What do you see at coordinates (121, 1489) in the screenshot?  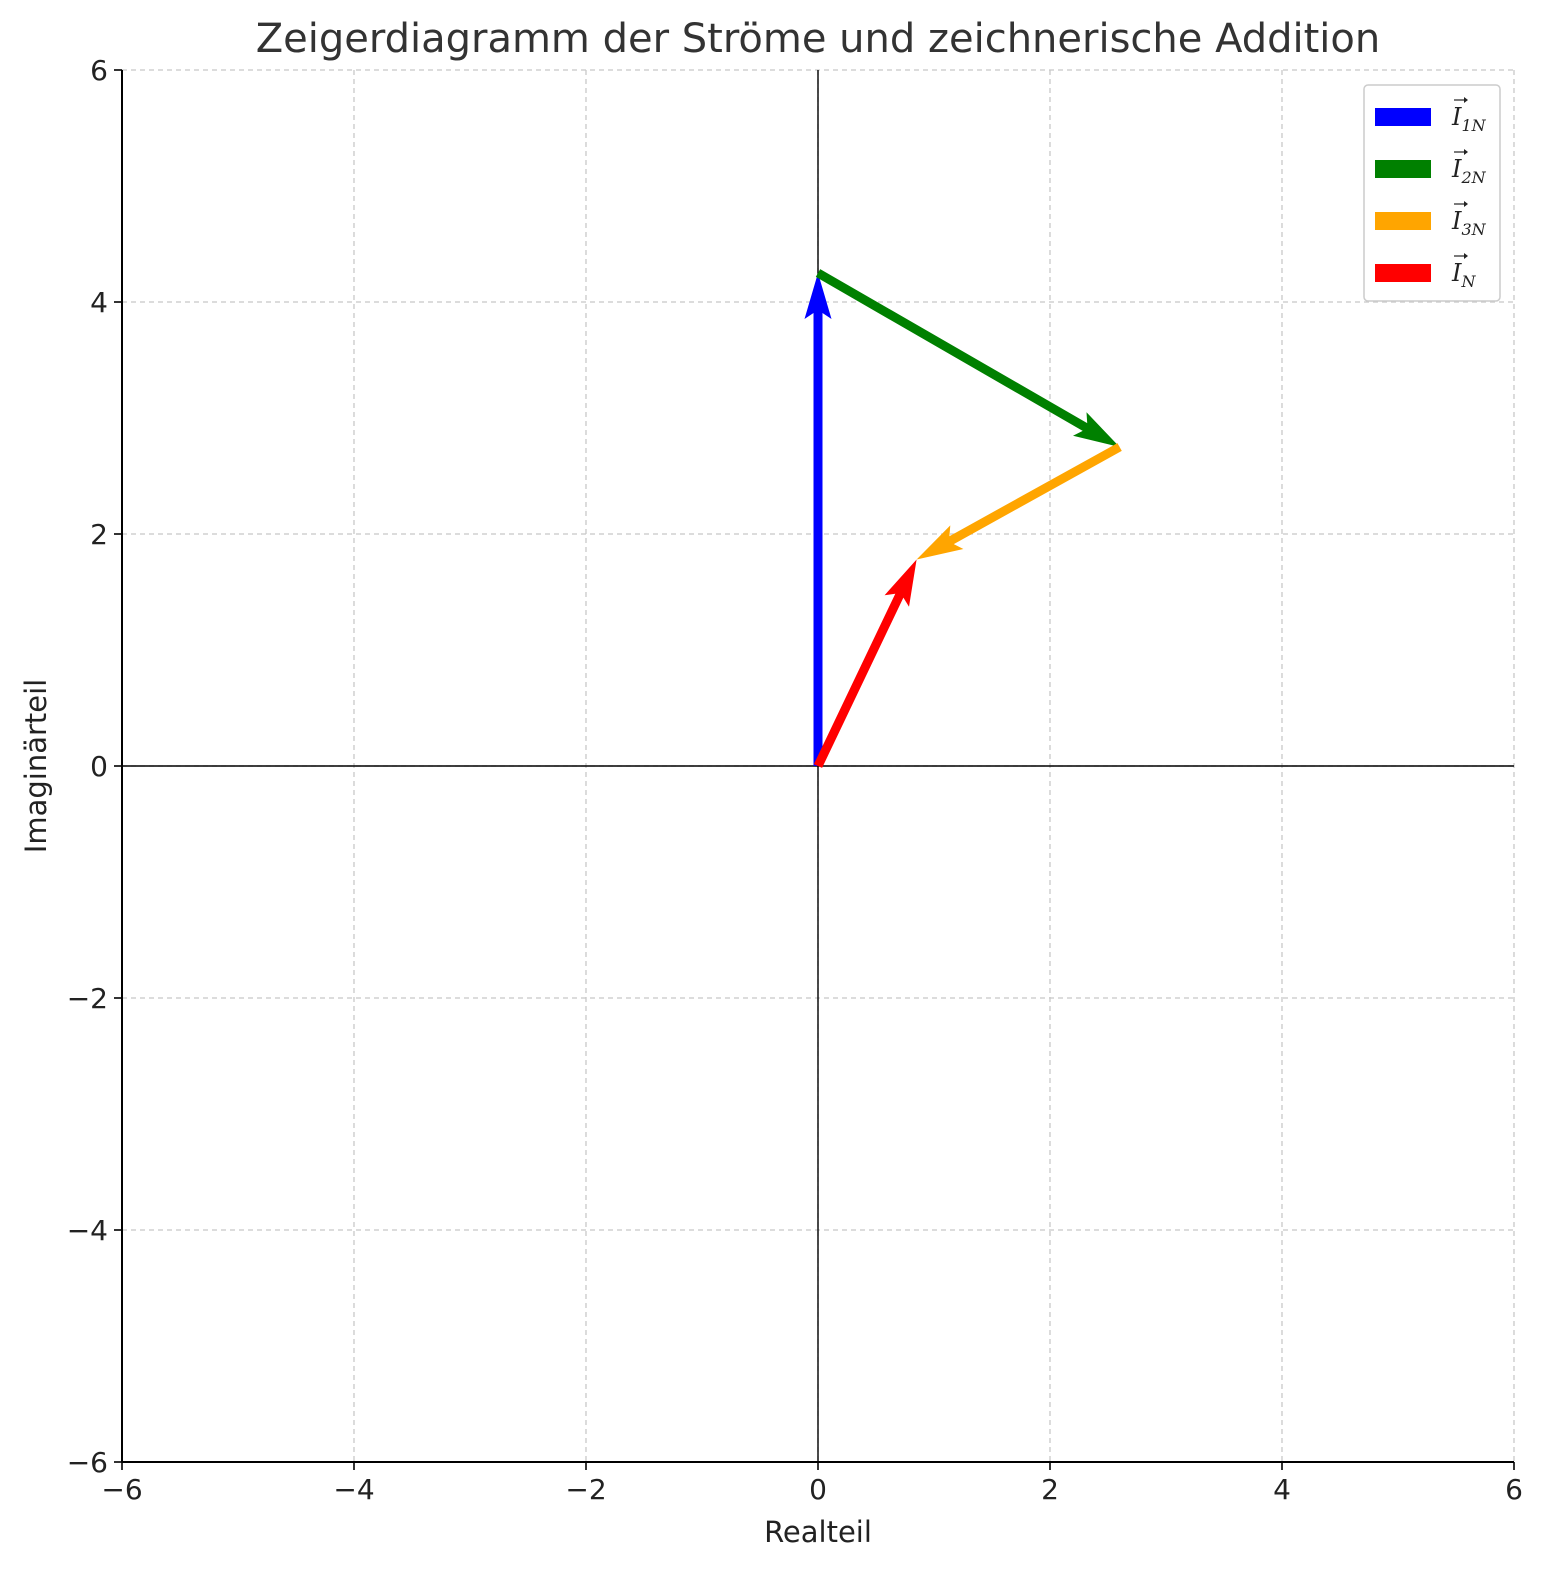 I see `x-tick-label: −6` at bounding box center [121, 1489].